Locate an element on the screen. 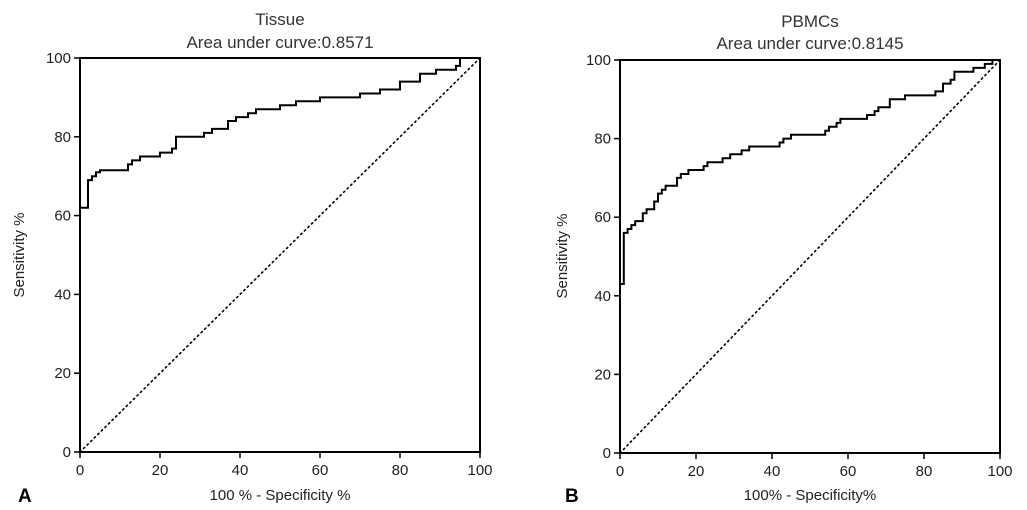 This screenshot has height=510, width=1027. x-axis-label: 100% - Specificity% is located at coordinates (810, 495).